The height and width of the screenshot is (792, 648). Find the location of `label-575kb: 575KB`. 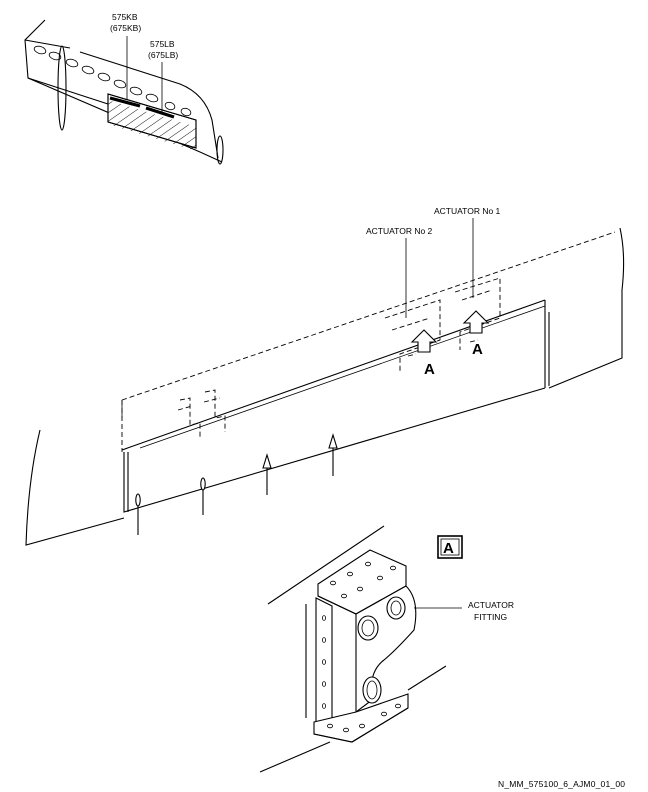

label-575kb: 575KB is located at coordinates (125, 17).